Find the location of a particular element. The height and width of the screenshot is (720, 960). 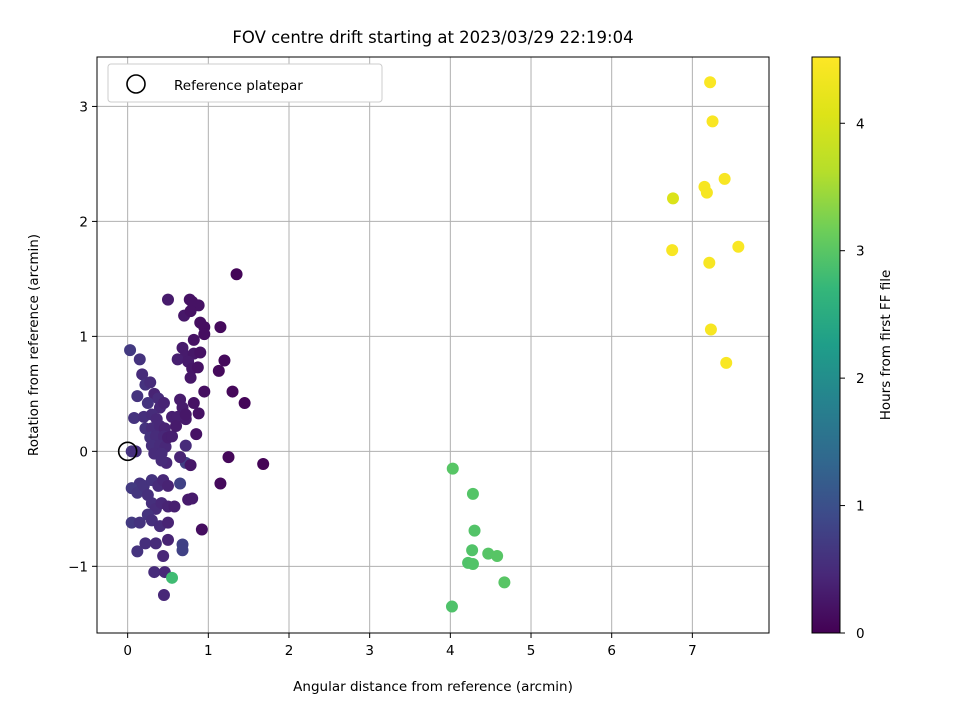

x-tick-label: 3 is located at coordinates (369, 651).